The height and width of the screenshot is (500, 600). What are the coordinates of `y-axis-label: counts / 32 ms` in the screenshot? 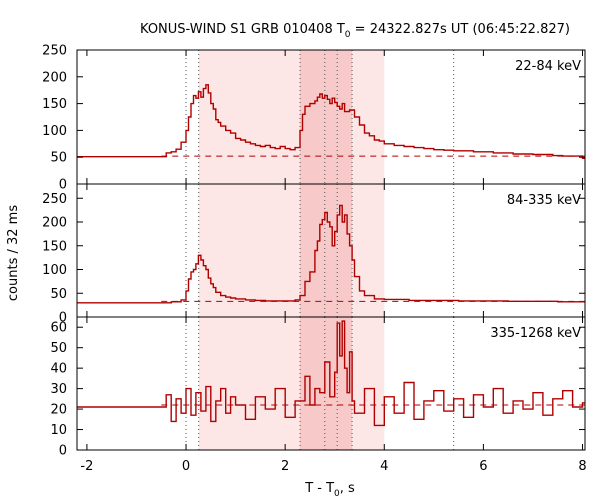 It's located at (13, 253).